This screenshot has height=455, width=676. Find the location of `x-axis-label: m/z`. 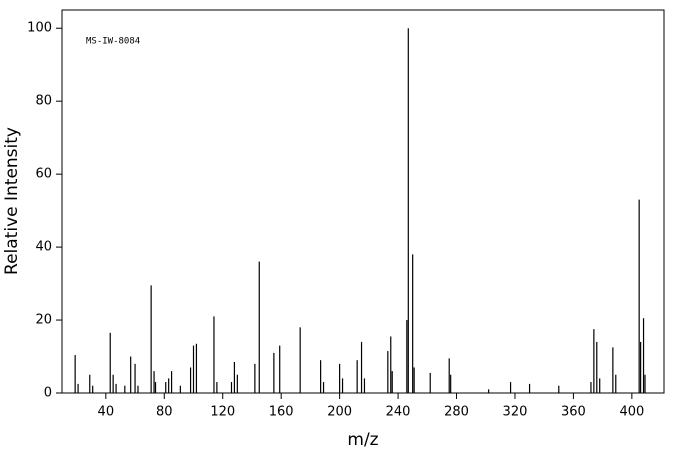

x-axis-label: m/z is located at coordinates (362, 440).